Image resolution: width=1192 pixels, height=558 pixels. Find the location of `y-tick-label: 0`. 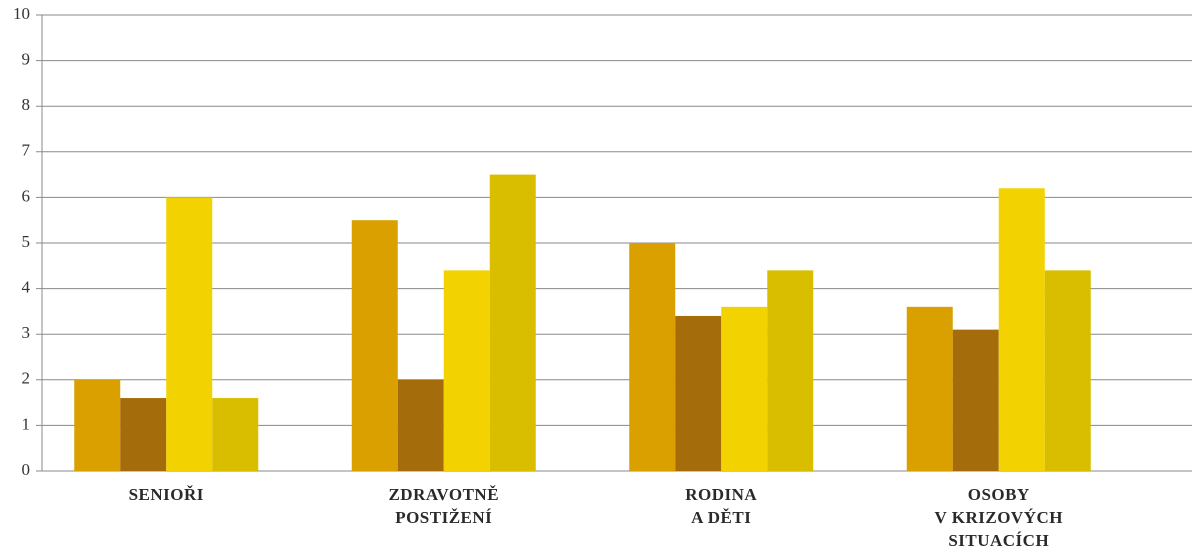

y-tick-label: 0 is located at coordinates (26, 469).